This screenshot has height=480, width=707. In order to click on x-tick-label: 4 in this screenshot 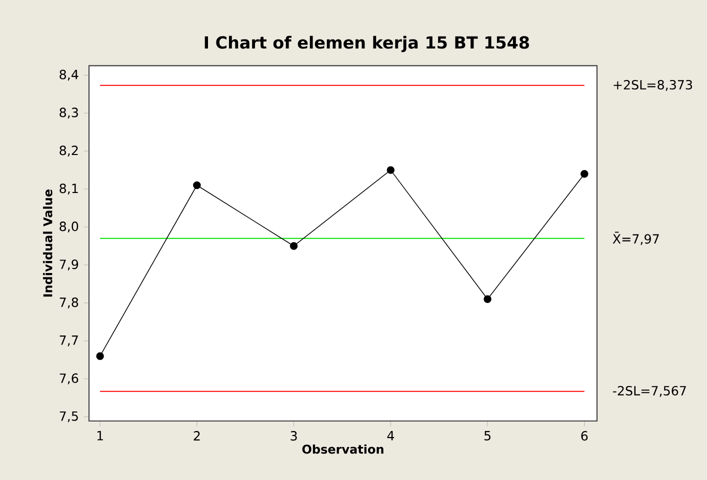, I will do `click(390, 435)`.